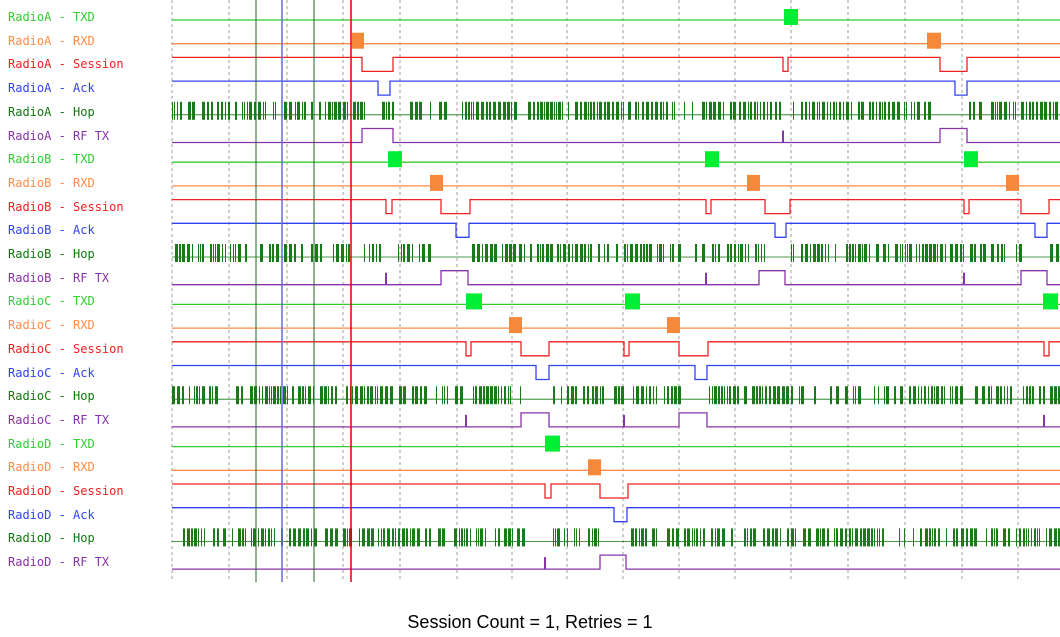  I want to click on rf-tx-trace, so click(616, 420).